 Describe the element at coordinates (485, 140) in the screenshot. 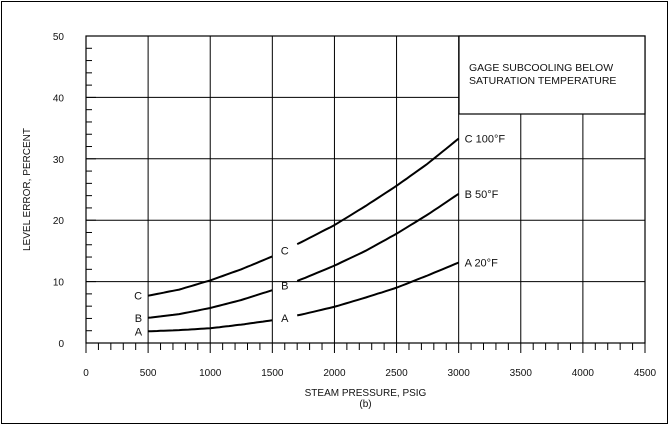

I see `series-end-label: C 100°F` at that location.